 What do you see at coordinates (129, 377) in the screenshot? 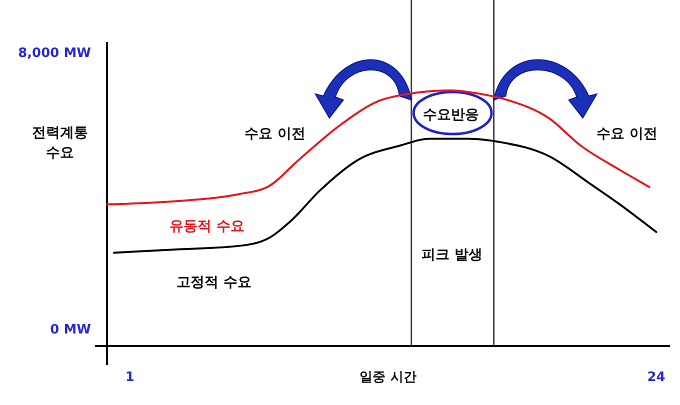
I see `x-tick-label: 1` at bounding box center [129, 377].